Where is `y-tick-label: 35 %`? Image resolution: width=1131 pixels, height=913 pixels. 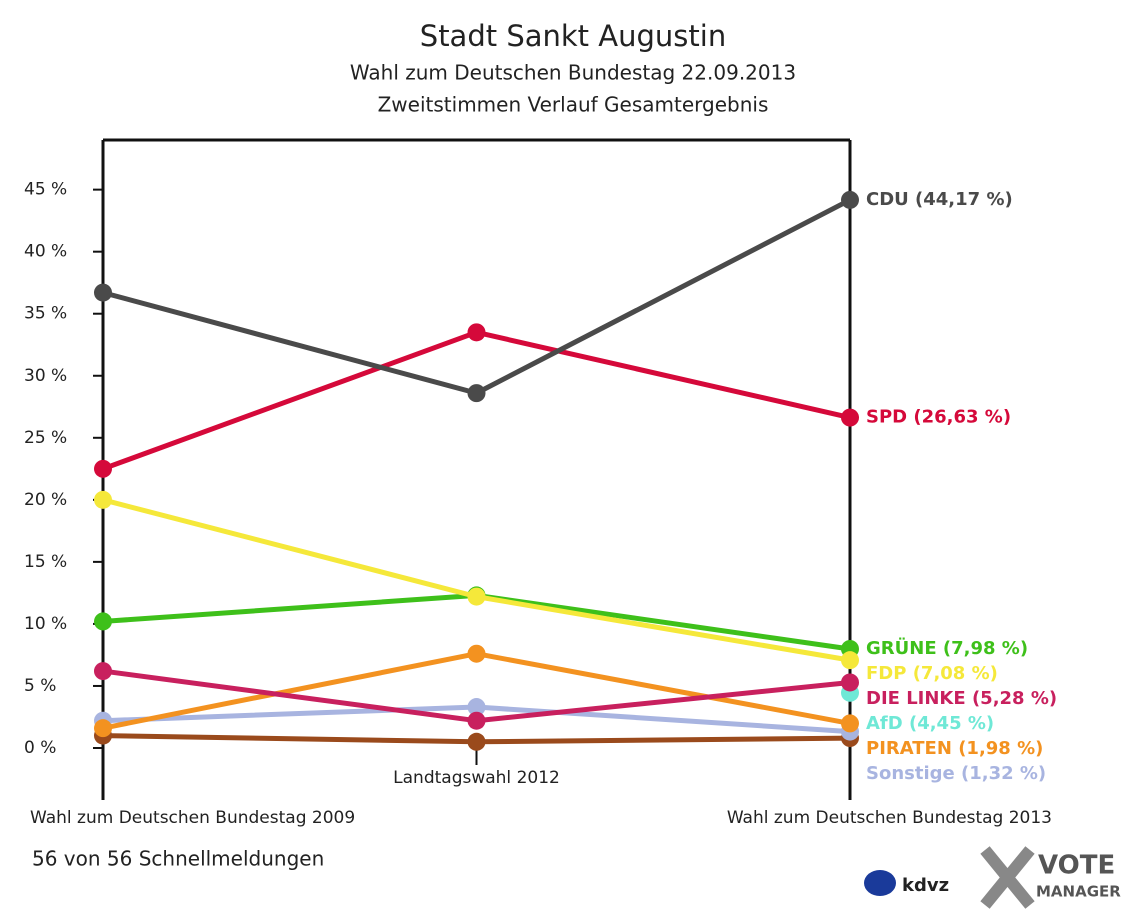
y-tick-label: 35 % is located at coordinates (45, 314).